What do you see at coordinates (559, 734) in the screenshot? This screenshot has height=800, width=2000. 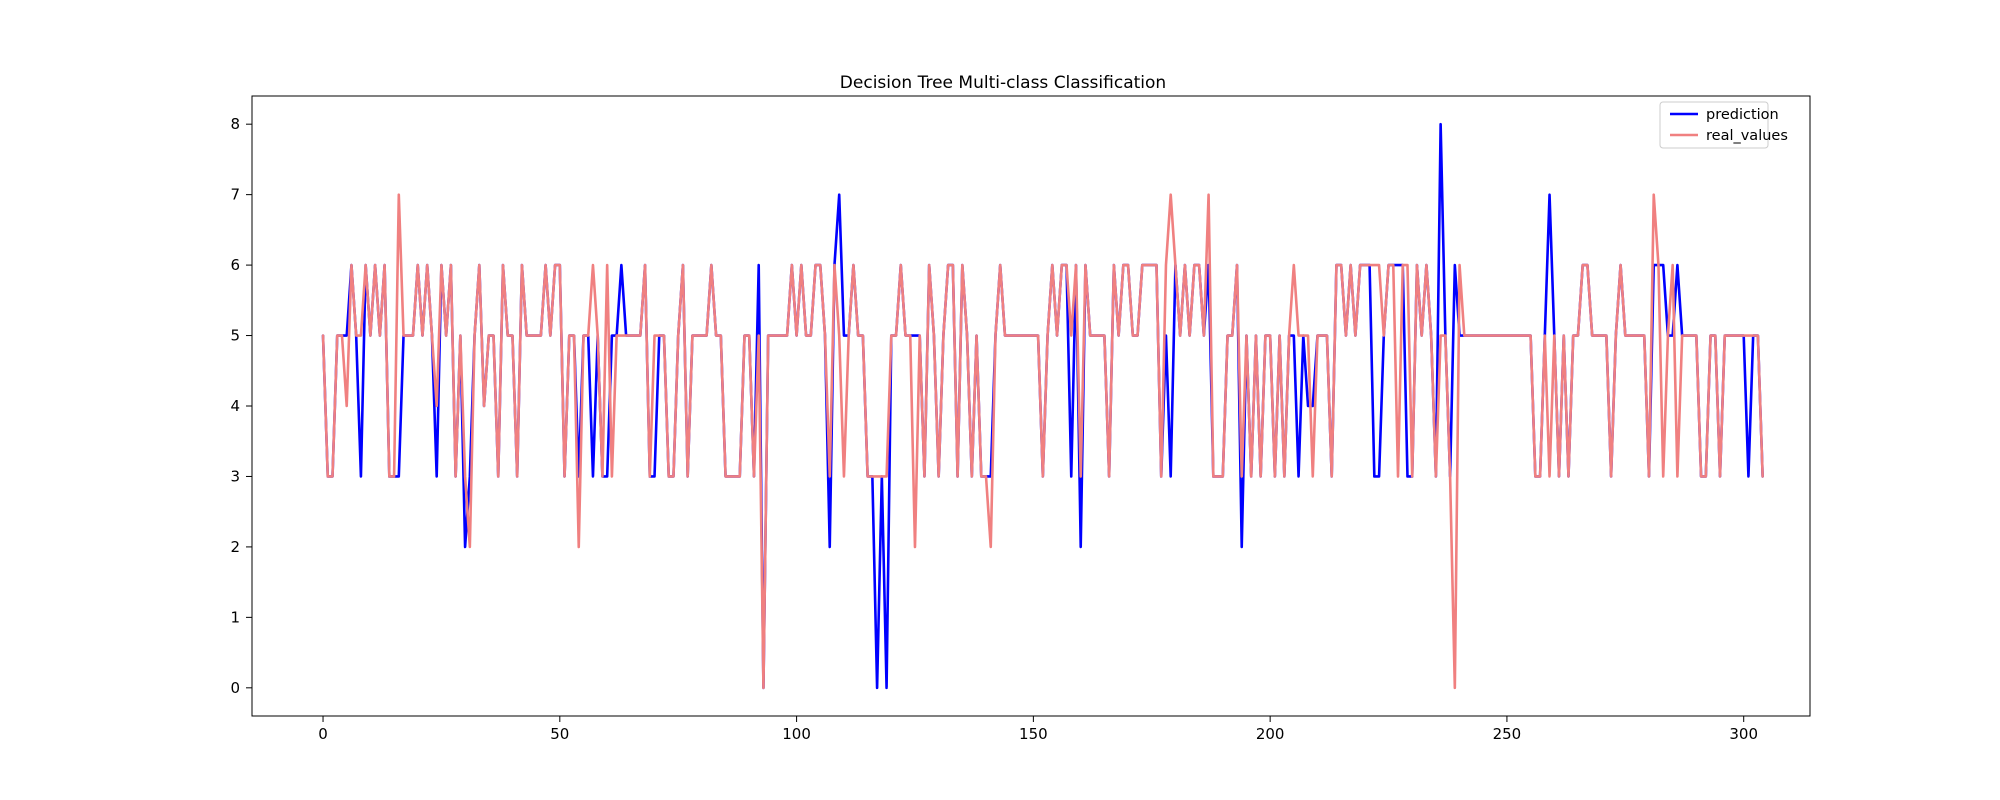 I see `x-tick-label: 50` at bounding box center [559, 734].